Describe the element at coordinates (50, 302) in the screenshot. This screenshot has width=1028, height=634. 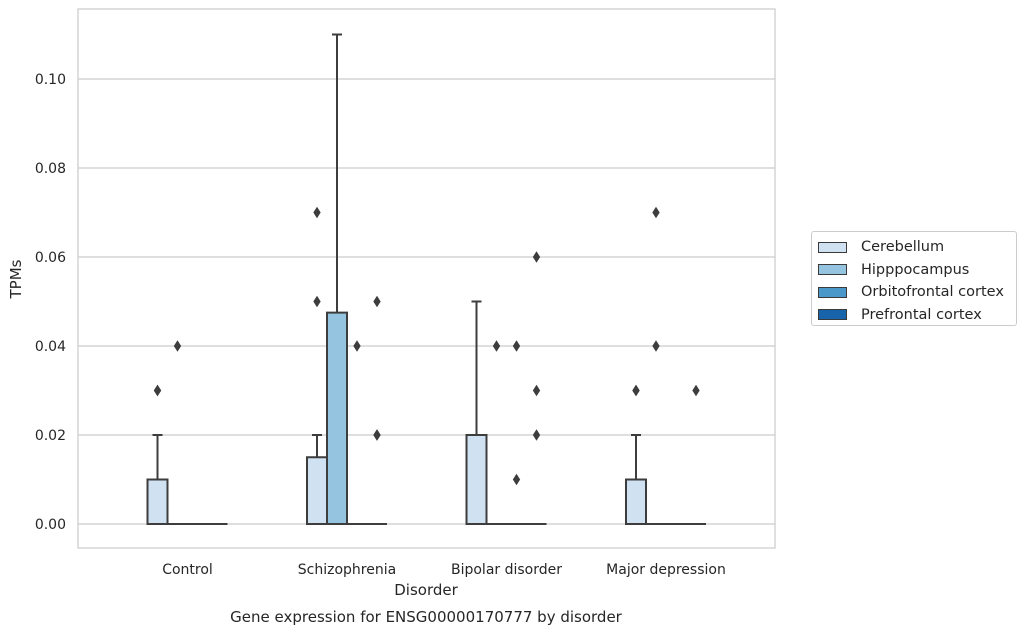
I see `y-tick-labels: 0.00 0.02 0.04 0.06 0.08 0.10` at that location.